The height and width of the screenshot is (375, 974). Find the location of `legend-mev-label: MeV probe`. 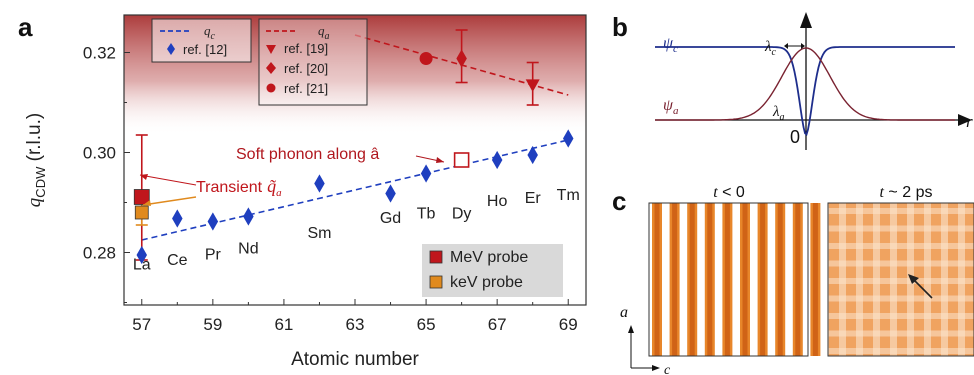

legend-mev-label: MeV probe is located at coordinates (489, 257).